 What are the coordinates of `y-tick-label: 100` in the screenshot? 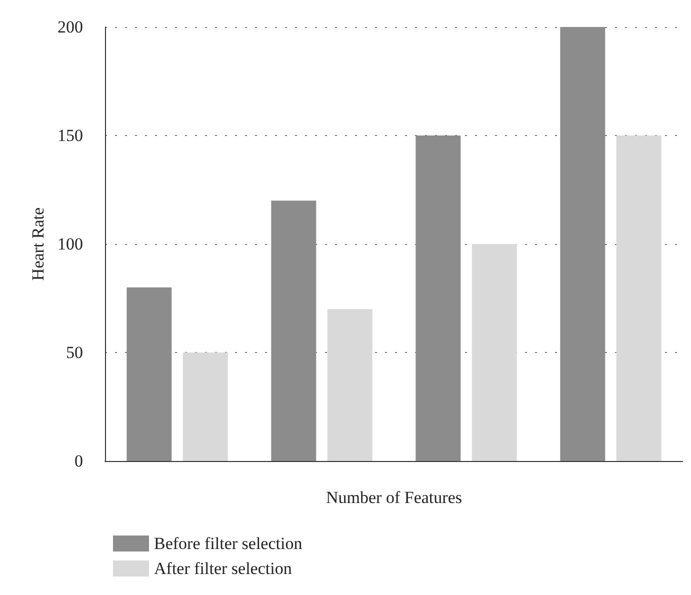 It's located at (70, 244).